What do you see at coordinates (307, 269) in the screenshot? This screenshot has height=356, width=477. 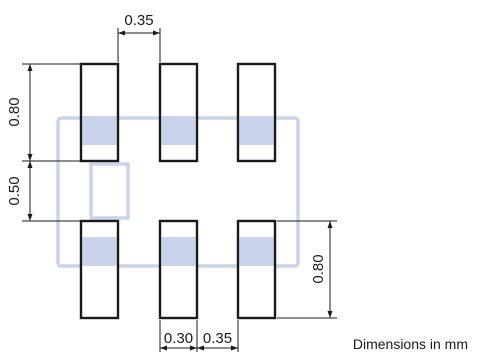 I see `dimension-right-pad-height: 0.80` at bounding box center [307, 269].